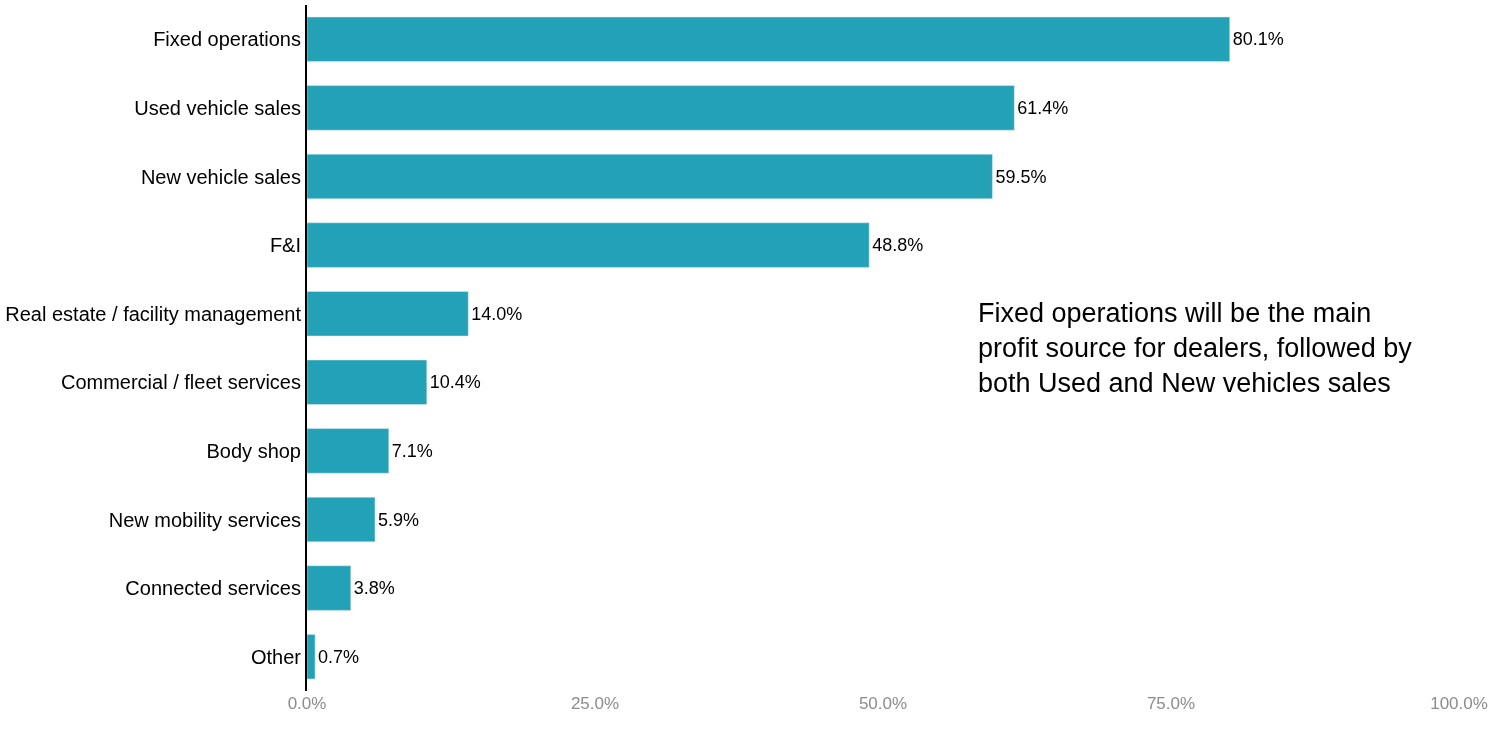 This screenshot has height=731, width=1499. What do you see at coordinates (1459, 703) in the screenshot?
I see `x-tick-label: 100.0%` at bounding box center [1459, 703].